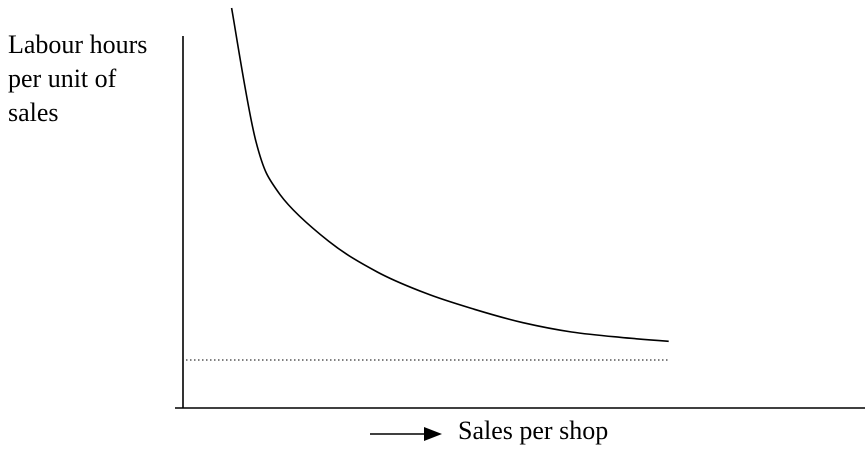  I want to click on y-axis-label-line-2: per unit of, so click(62, 78).